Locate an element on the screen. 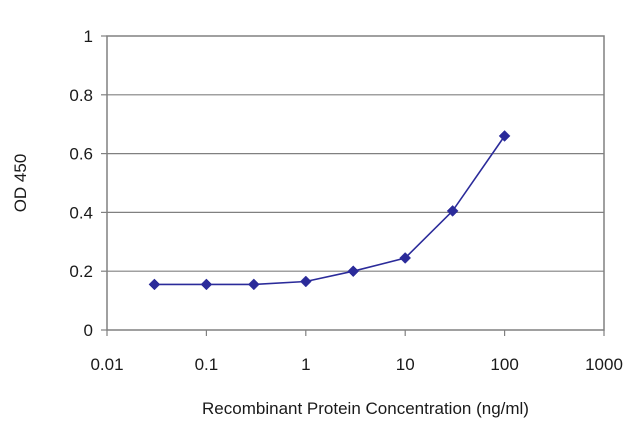 The width and height of the screenshot is (640, 427). x-tick-label: 10 is located at coordinates (405, 364).